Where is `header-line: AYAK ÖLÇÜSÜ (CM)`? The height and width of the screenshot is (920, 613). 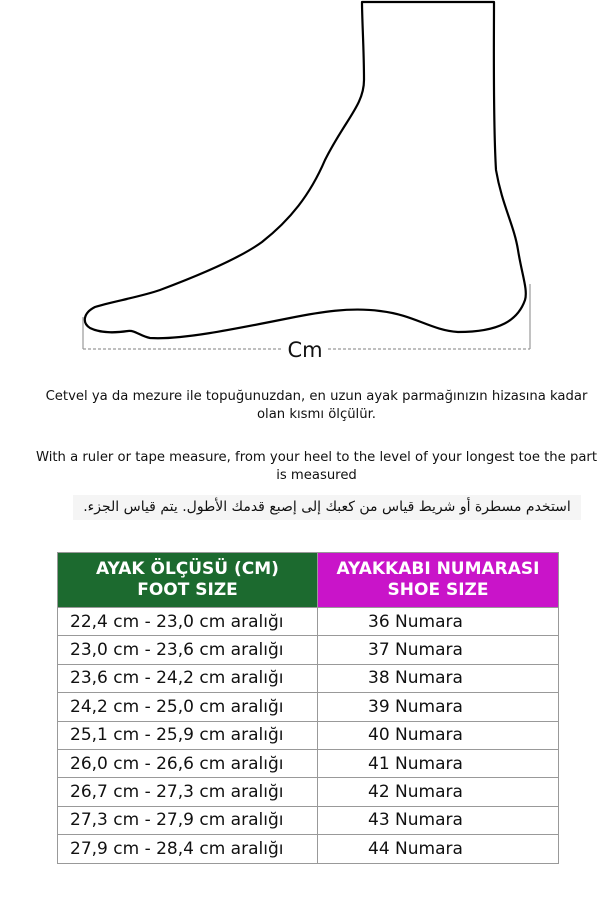
header-line: AYAK ÖLÇÜSÜ (CM) is located at coordinates (187, 569).